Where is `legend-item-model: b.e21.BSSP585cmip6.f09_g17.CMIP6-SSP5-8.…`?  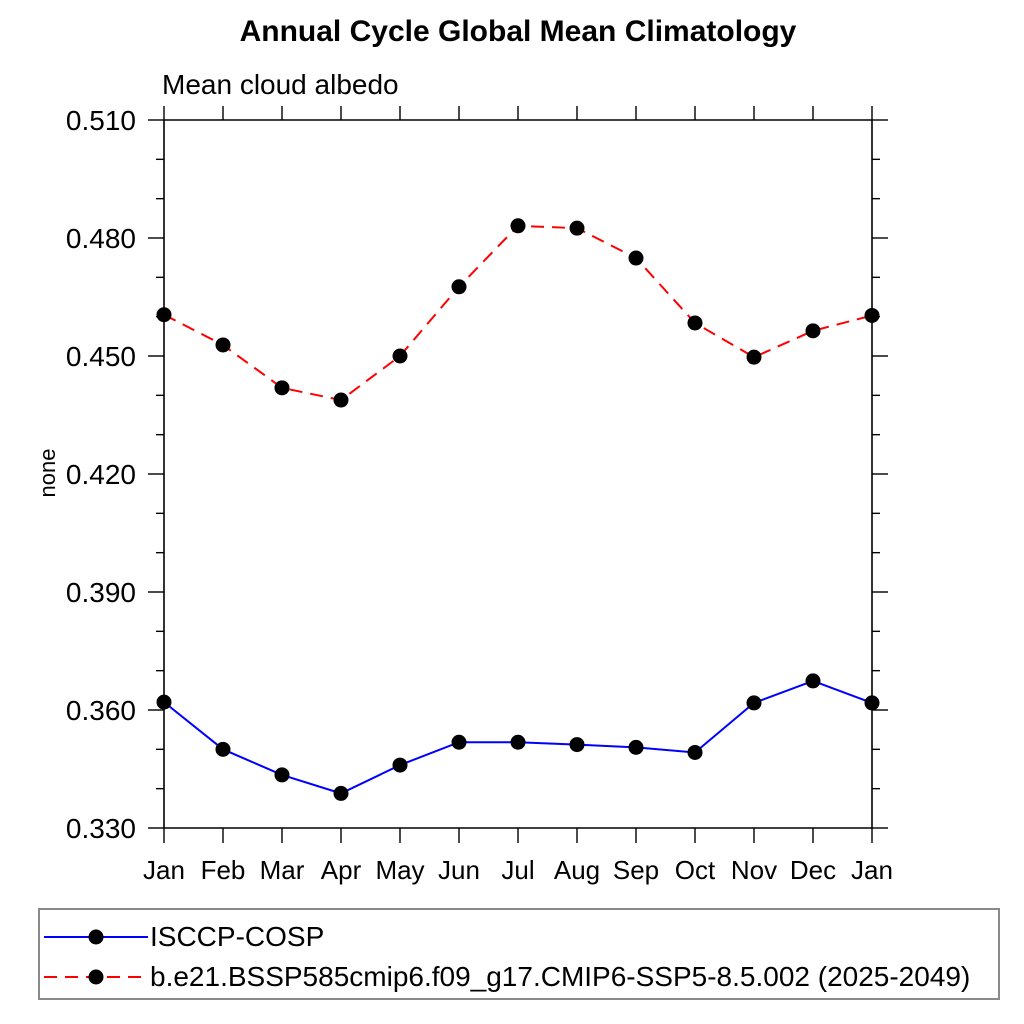 legend-item-model: b.e21.BSSP585cmip6.f09_g17.CMIP6-SSP5-8.… is located at coordinates (520, 977).